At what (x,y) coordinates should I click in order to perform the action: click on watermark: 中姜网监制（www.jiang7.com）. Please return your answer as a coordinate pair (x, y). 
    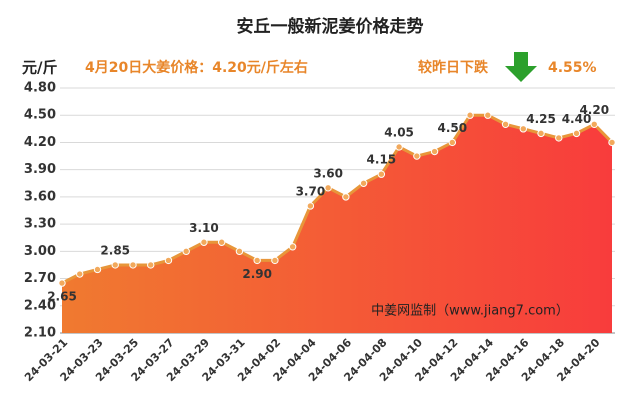
    Looking at the image, I should click on (470, 311).